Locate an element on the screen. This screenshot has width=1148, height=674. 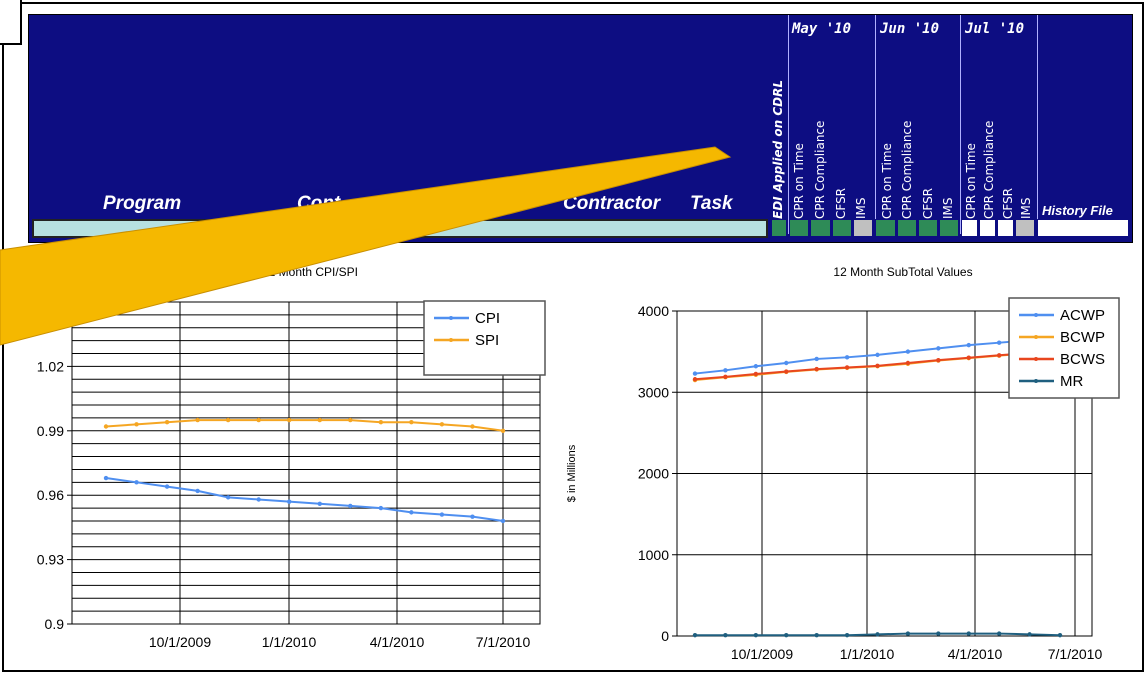
status-cell-edi is located at coordinates (779, 228).